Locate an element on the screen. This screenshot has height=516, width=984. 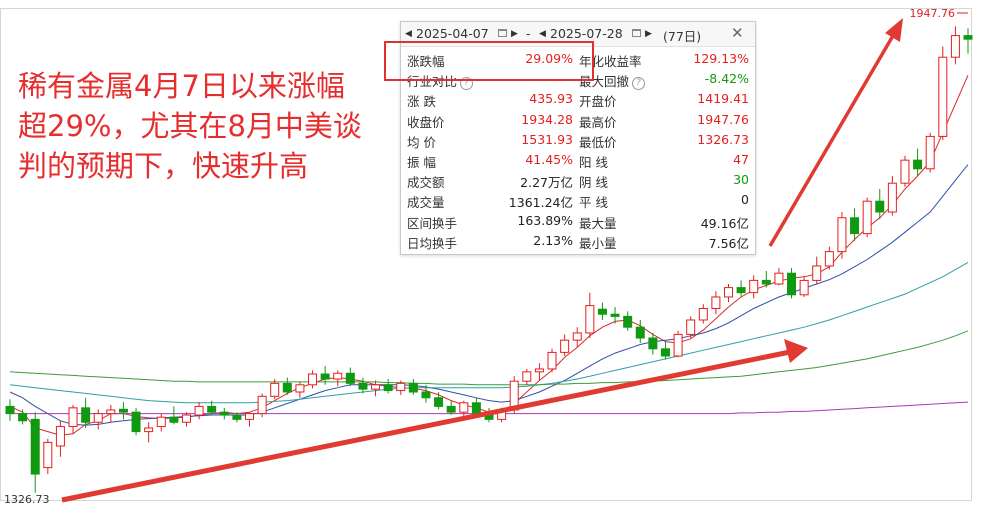
stat-label: 涨跌幅 is located at coordinates (426, 61).